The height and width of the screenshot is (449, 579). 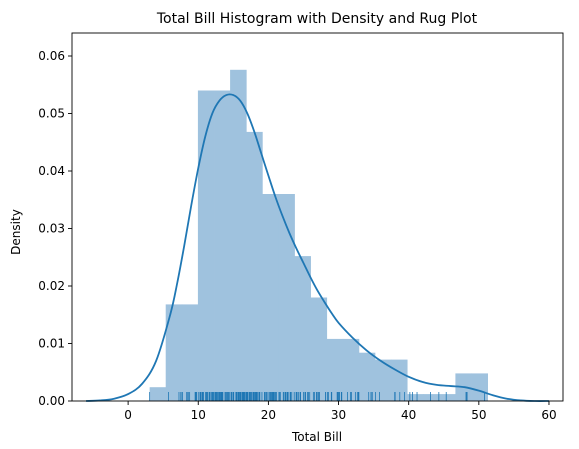 What do you see at coordinates (51, 401) in the screenshot?
I see `y-tick-label: 0.00` at bounding box center [51, 401].